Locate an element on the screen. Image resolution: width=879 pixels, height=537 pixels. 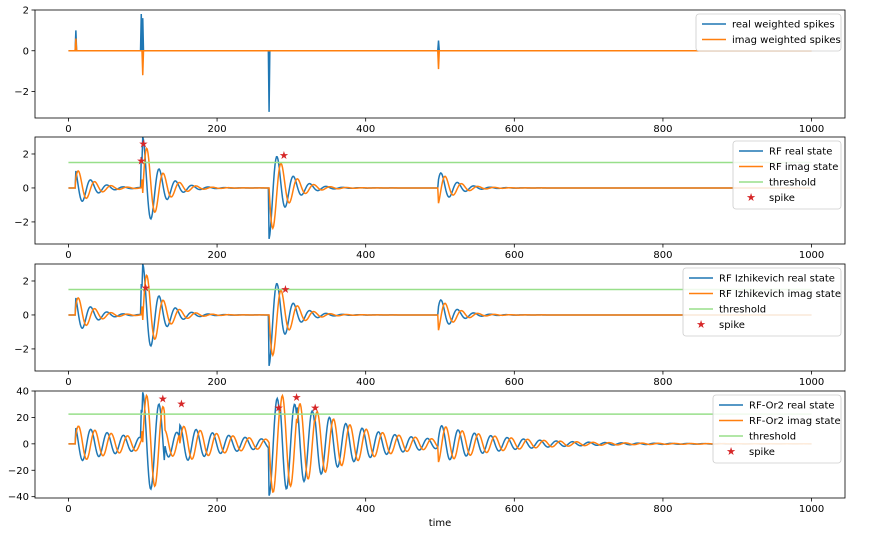
legend-label: imag weighted spikes is located at coordinates (786, 40).